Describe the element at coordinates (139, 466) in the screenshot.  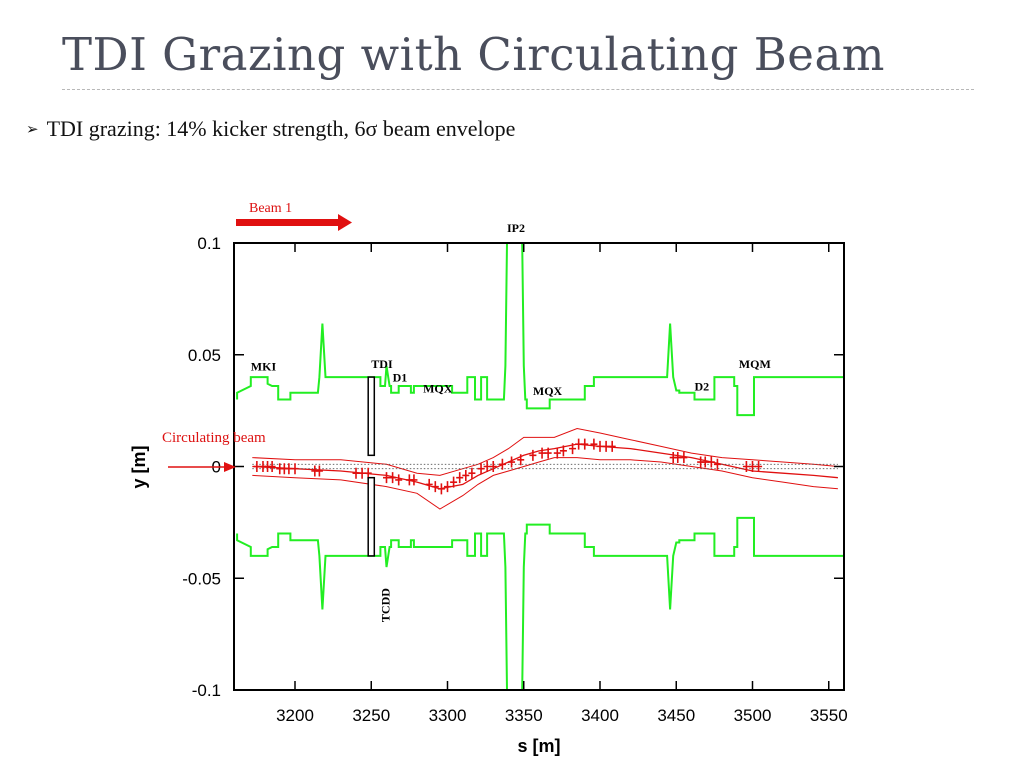
I see `y-axis-label: y [m]` at that location.